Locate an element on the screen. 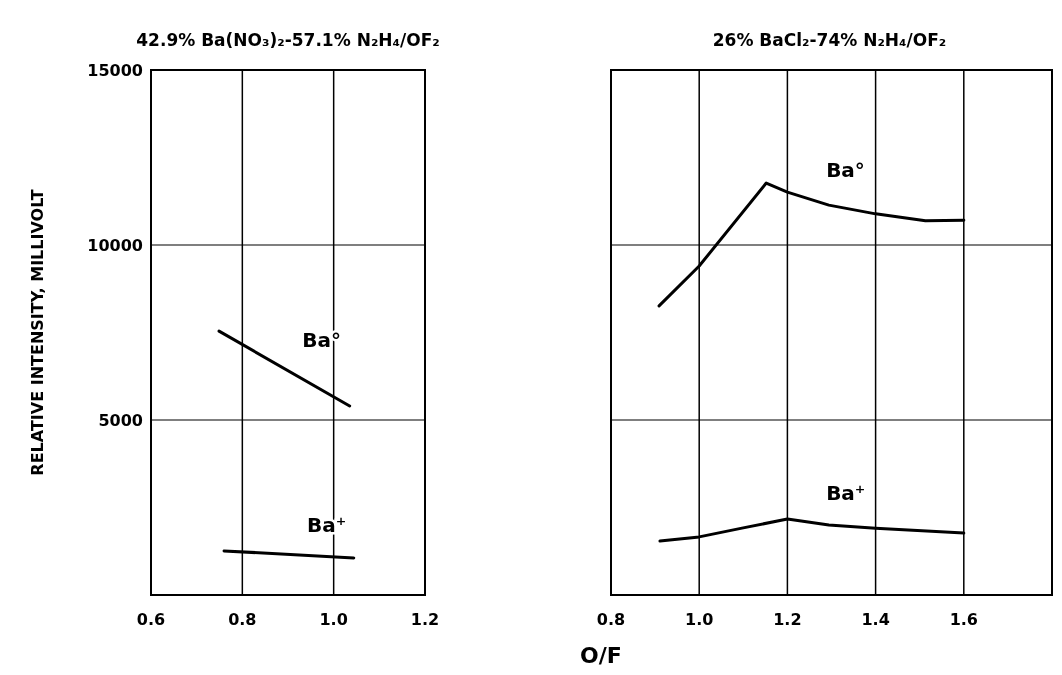 The image size is (1062, 675). chart-title: 42.9% Ba(NO₃)₂-57.1% N₂H₄/OF₂ is located at coordinates (288, 40).